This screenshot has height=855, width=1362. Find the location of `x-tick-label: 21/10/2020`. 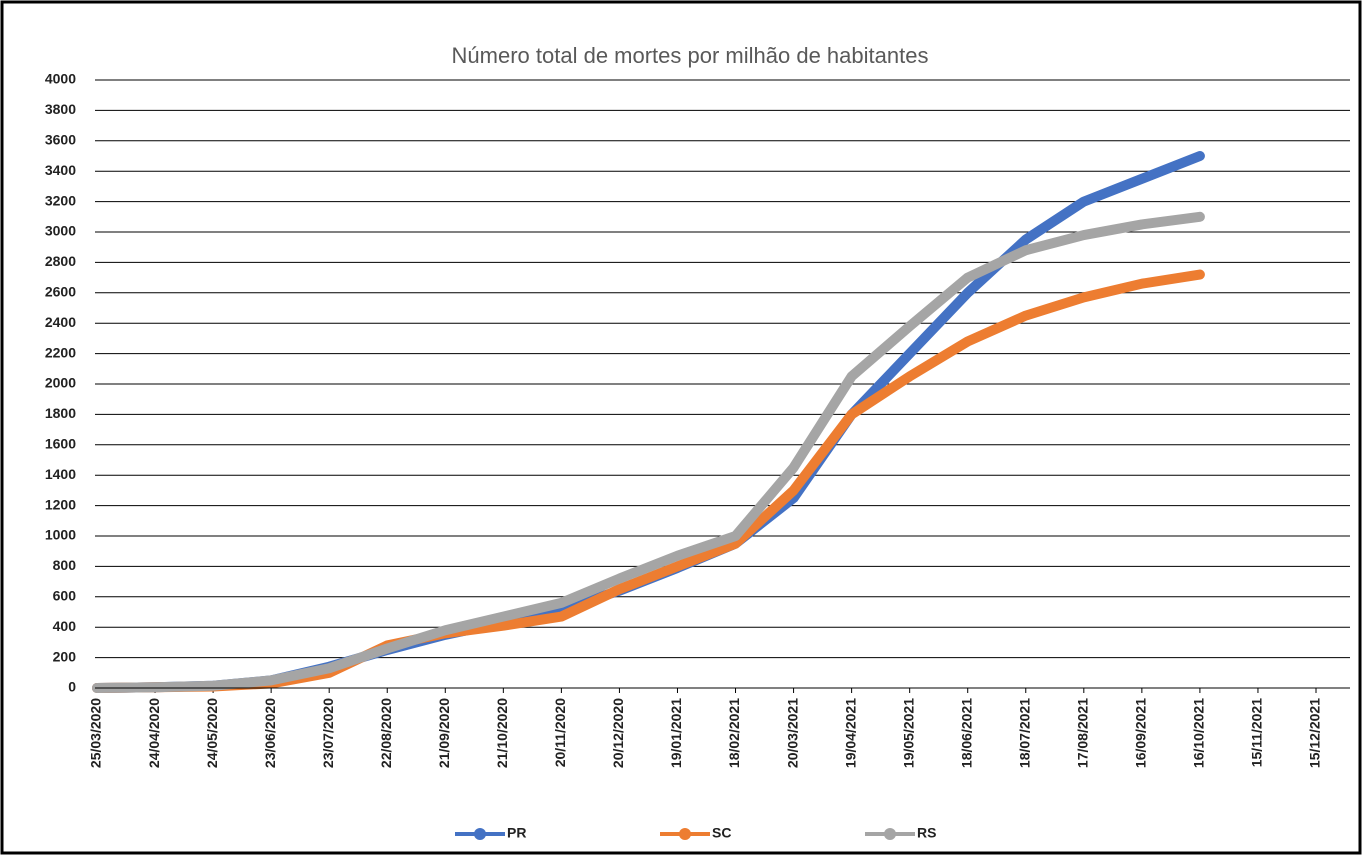

x-tick-label: 21/10/2020 is located at coordinates (502, 733).